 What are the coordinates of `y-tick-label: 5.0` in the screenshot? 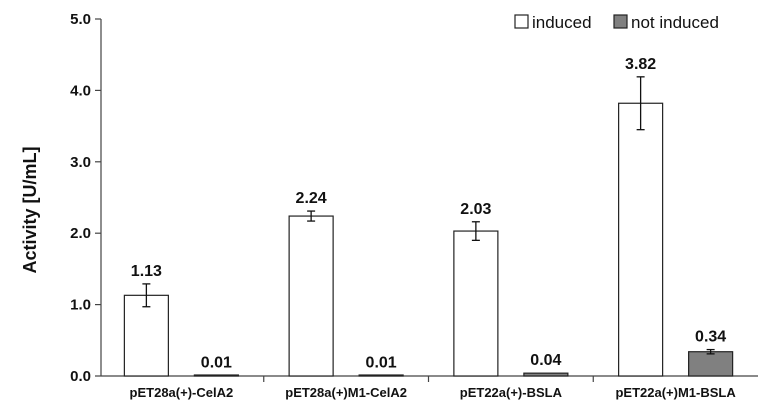 It's located at (80, 19).